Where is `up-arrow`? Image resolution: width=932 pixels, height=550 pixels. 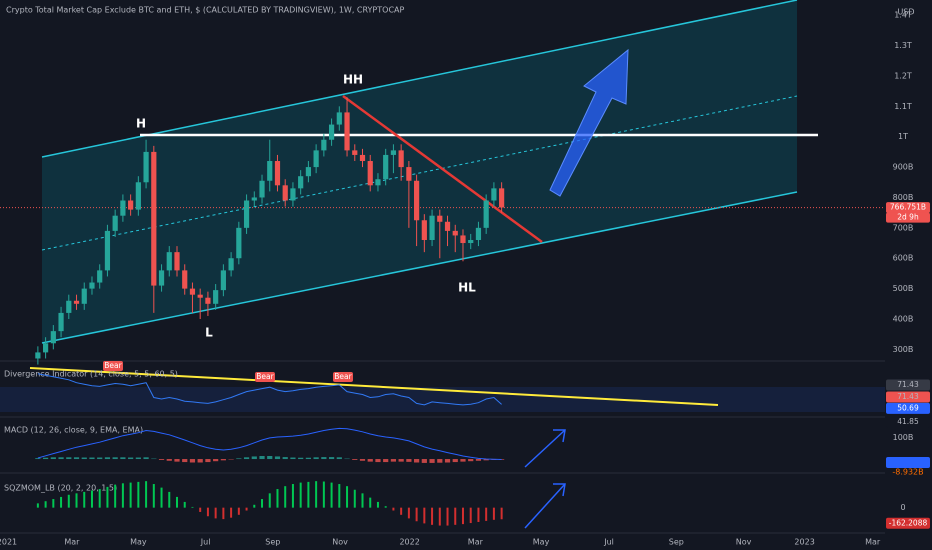 up-arrow is located at coordinates (589, 122).